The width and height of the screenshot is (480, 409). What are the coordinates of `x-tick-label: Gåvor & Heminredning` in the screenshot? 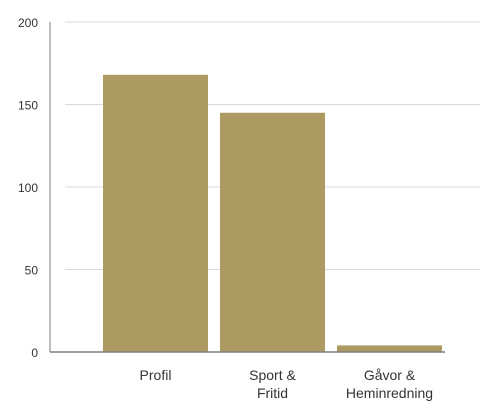 It's located at (389, 384).